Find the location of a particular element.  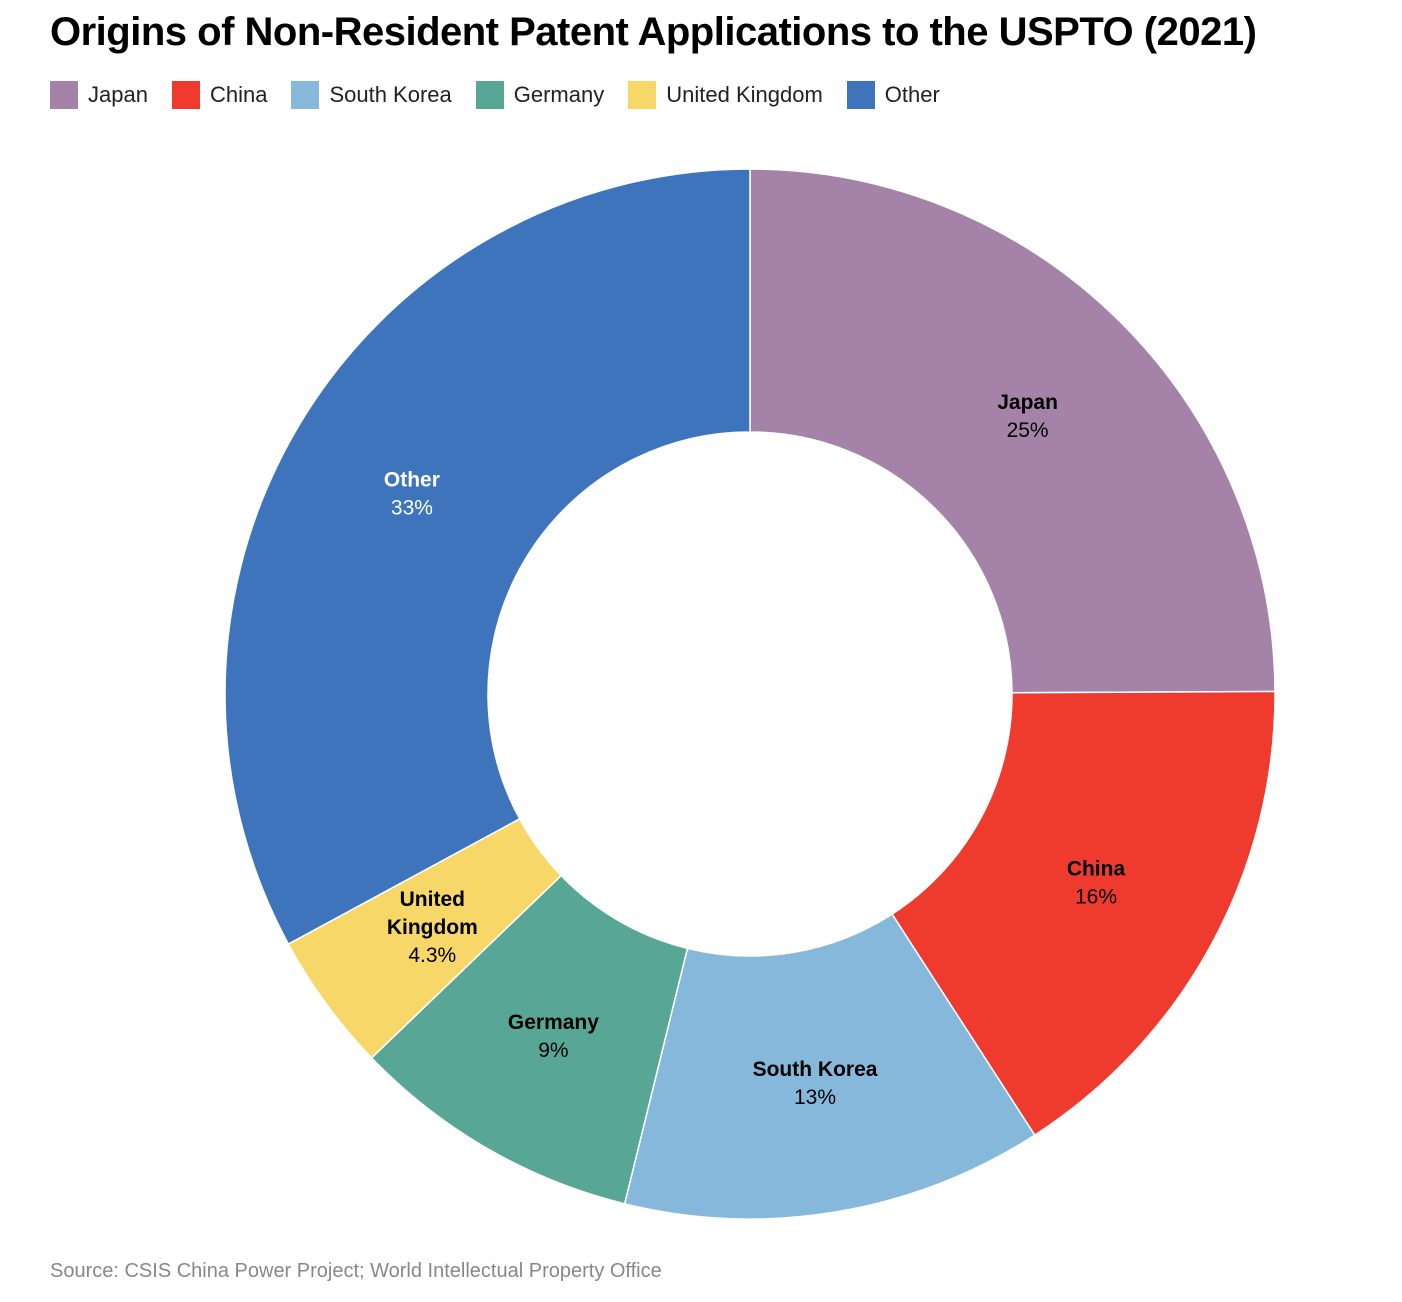

slice-value-label: 25% is located at coordinates (1028, 430).